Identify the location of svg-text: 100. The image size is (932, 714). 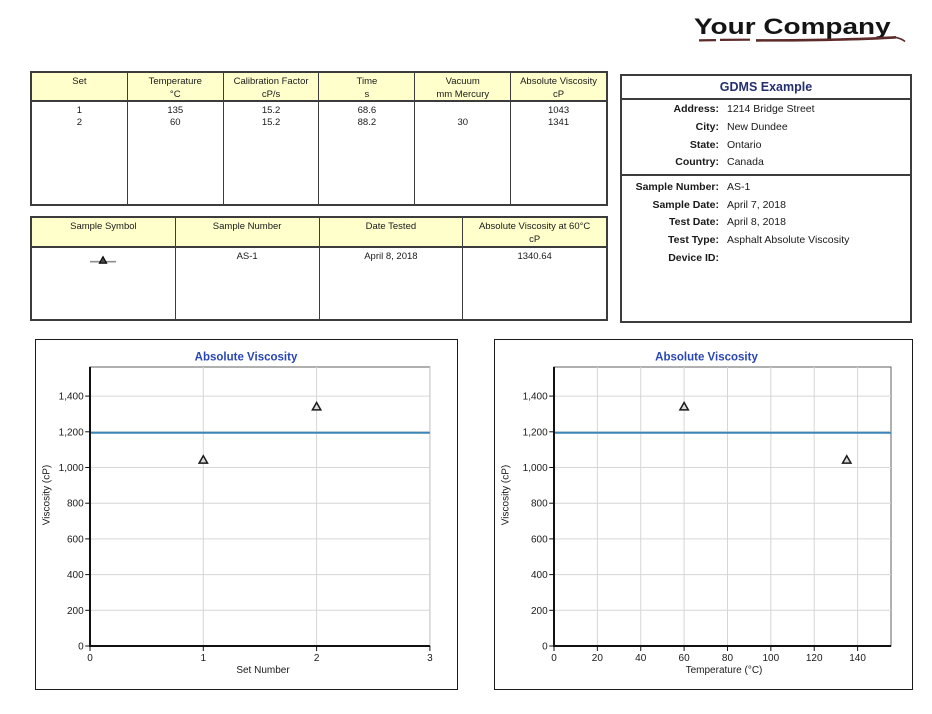
(771, 658).